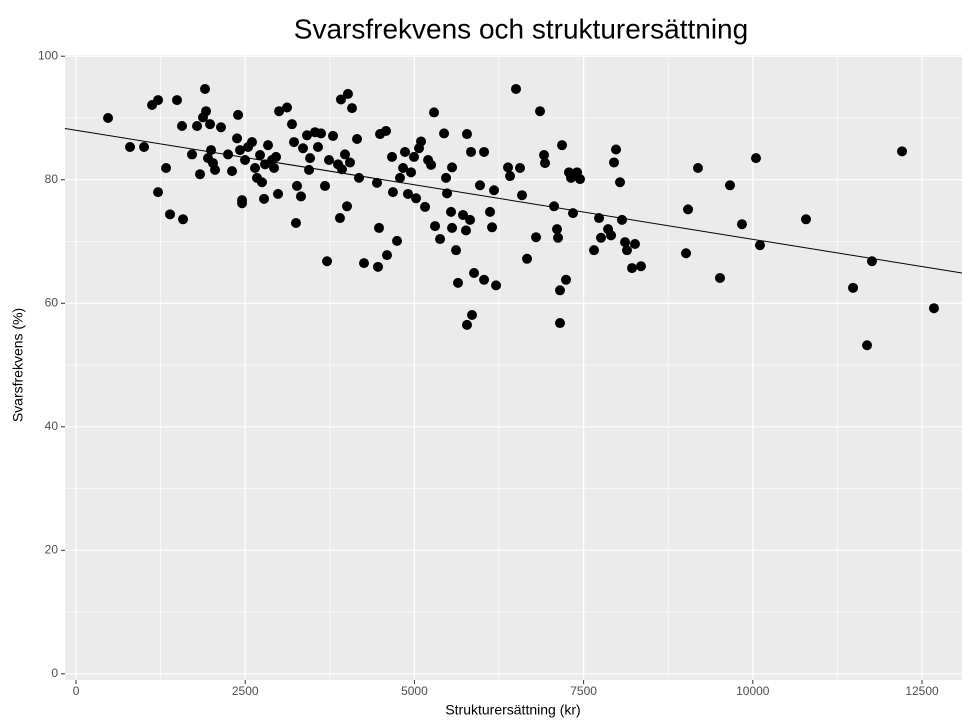 The image size is (962, 720). Describe the element at coordinates (583, 691) in the screenshot. I see `x-tick-label: 7500` at that location.